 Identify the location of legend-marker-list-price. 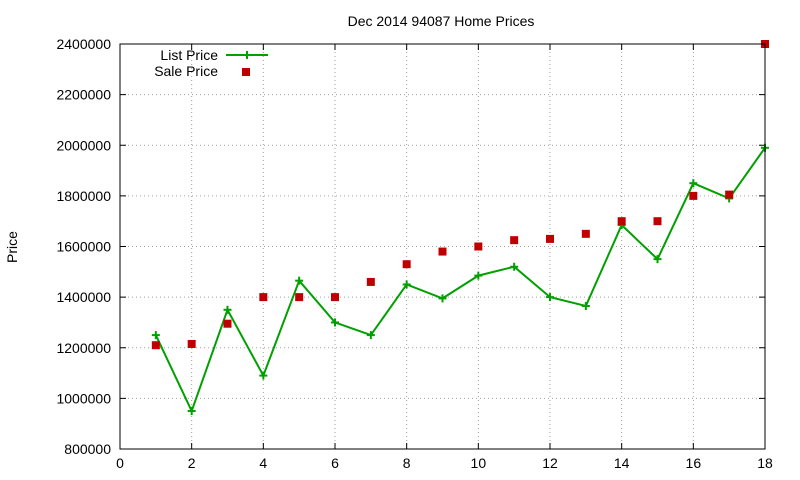
(247, 55).